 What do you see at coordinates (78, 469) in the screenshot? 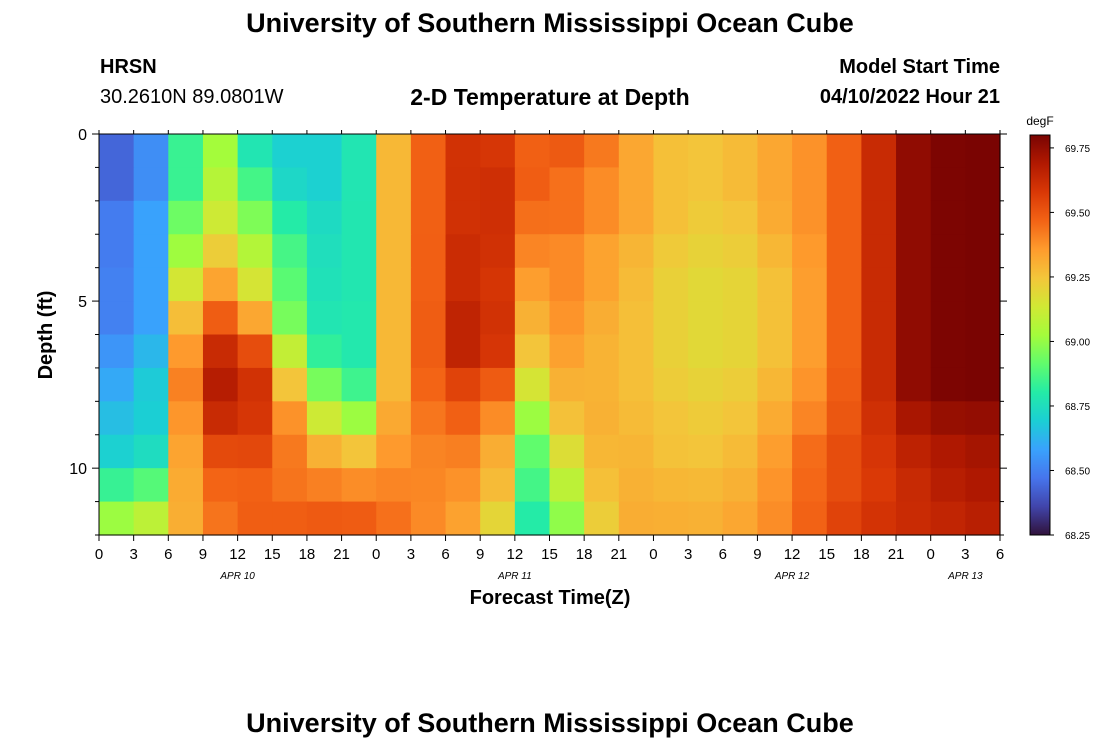
I see `y-tick-label: 10` at bounding box center [78, 469].